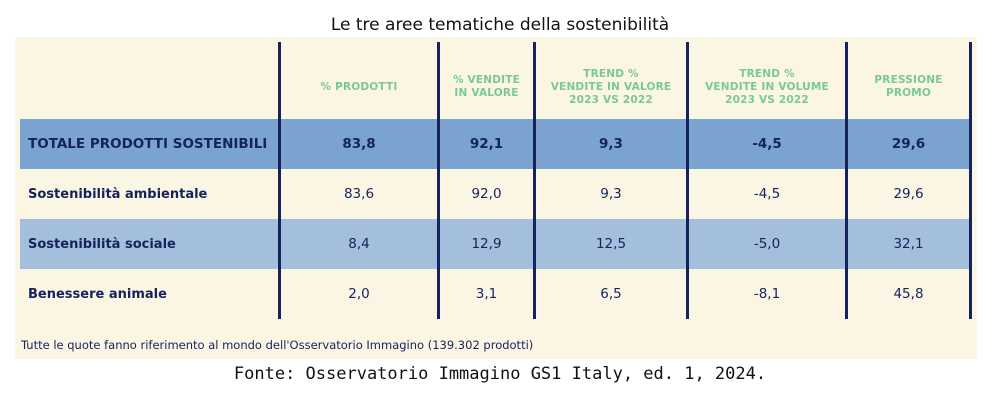  I want to click on table-cell: 3,1, so click(486, 294).